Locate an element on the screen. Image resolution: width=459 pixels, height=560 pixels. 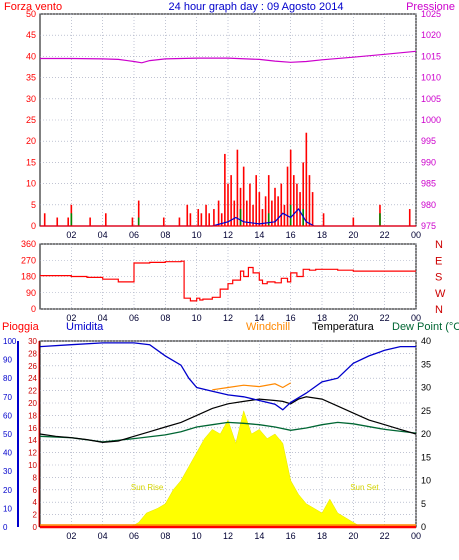
pressure-ytick-1025: 1025 is located at coordinates (431, 14).